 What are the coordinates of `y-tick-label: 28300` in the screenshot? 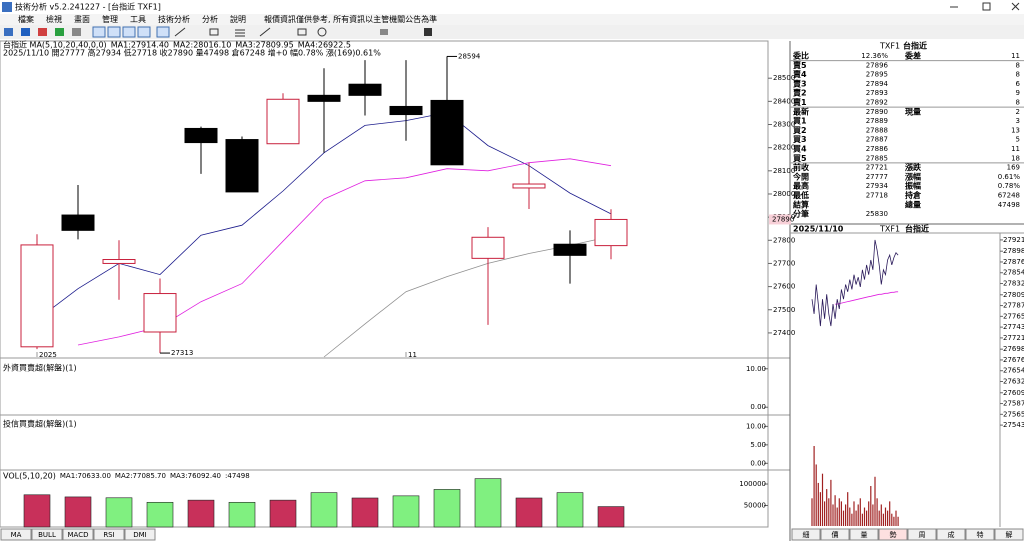 It's located at (784, 125).